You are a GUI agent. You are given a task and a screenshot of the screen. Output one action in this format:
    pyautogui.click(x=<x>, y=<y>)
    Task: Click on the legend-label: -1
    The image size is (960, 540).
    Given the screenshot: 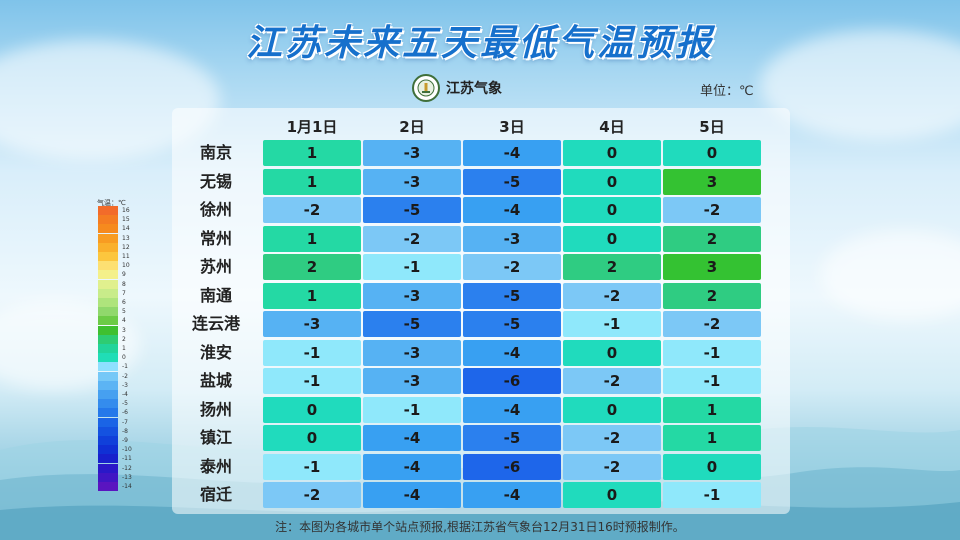 What is the action you would take?
    pyautogui.click(x=125, y=367)
    